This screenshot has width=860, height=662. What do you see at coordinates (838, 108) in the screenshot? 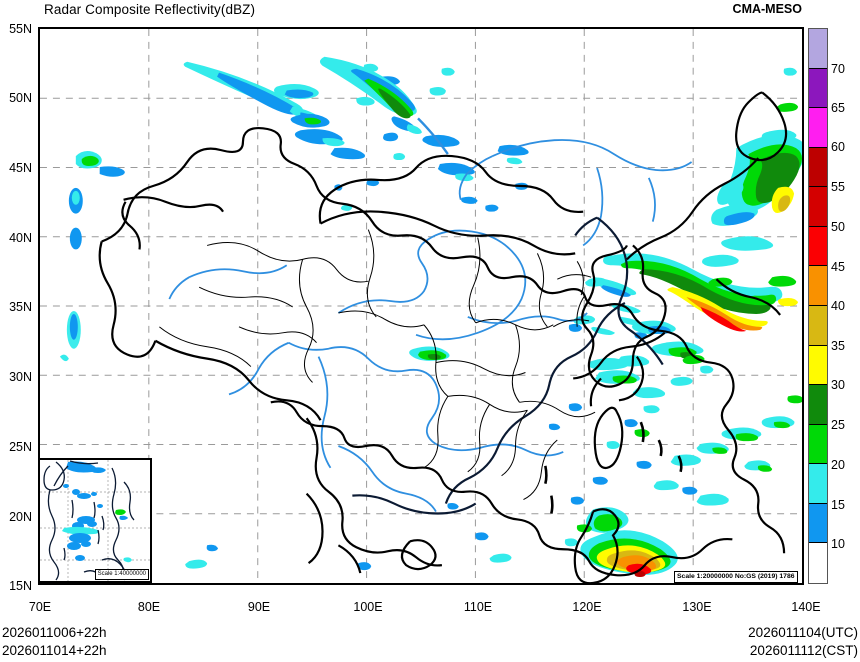
I see `colorbar-tick-65: 65` at bounding box center [838, 108].